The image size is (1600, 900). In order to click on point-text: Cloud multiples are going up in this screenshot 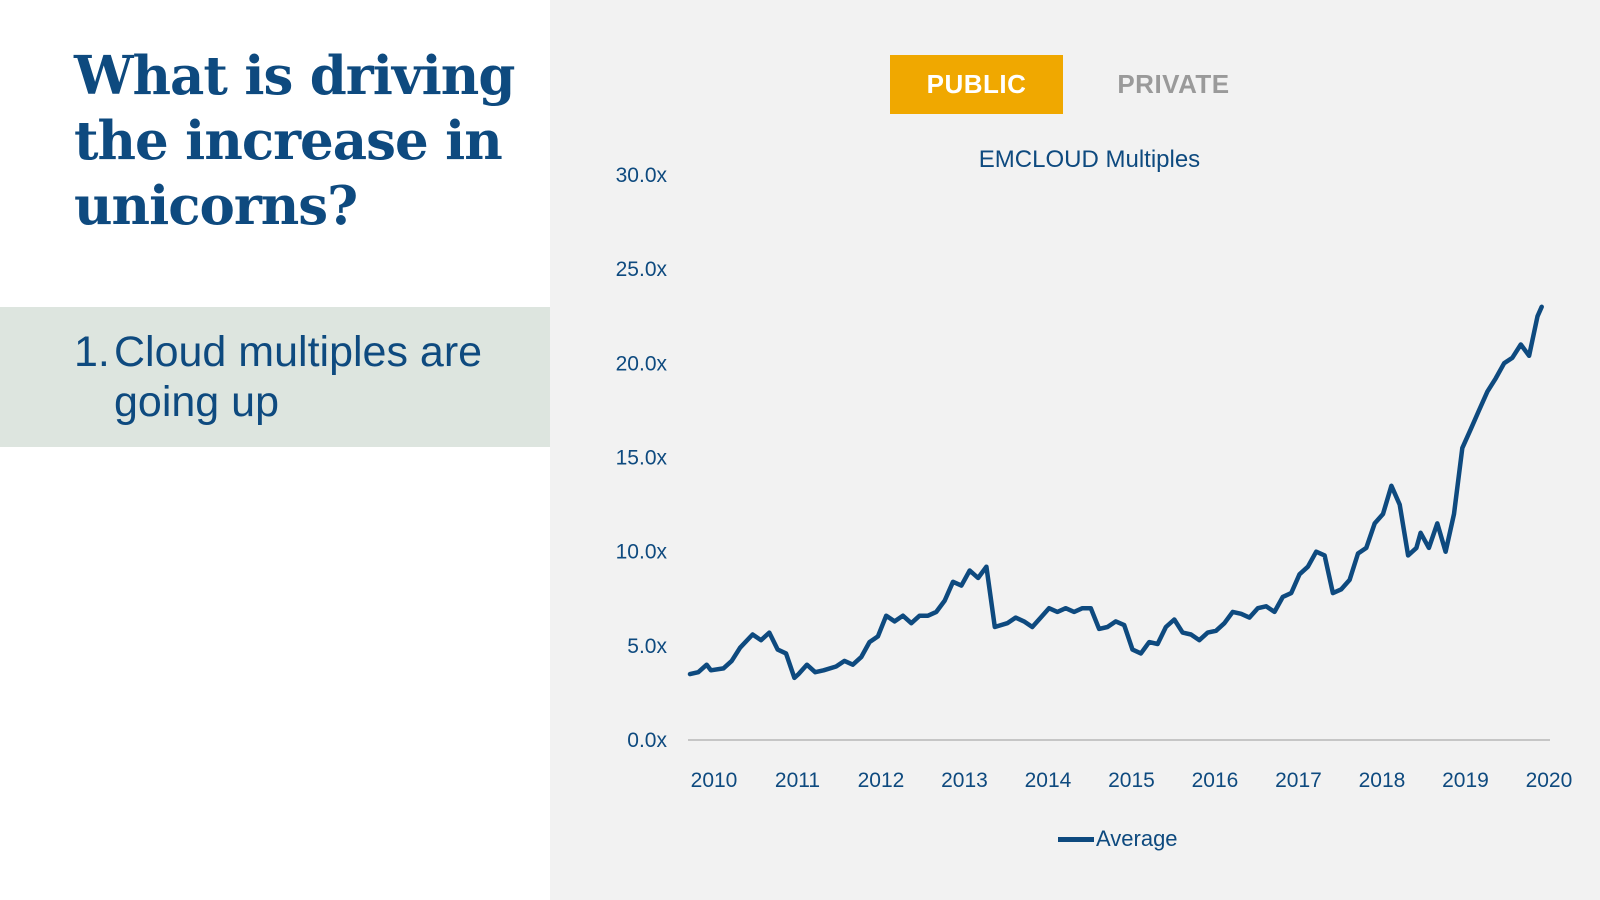, I will do `click(298, 377)`.